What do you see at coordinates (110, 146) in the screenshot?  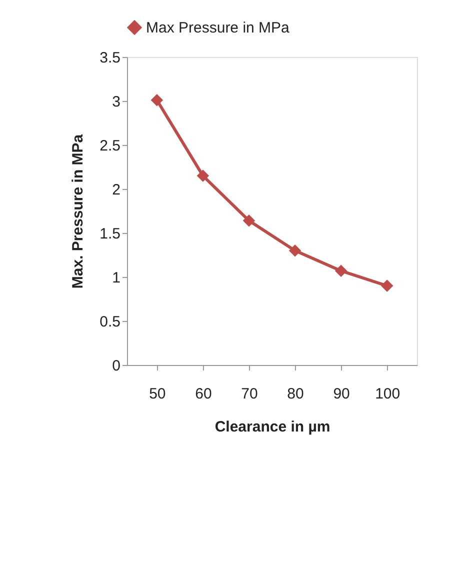 I see `y-tick-label: 2.5` at bounding box center [110, 146].